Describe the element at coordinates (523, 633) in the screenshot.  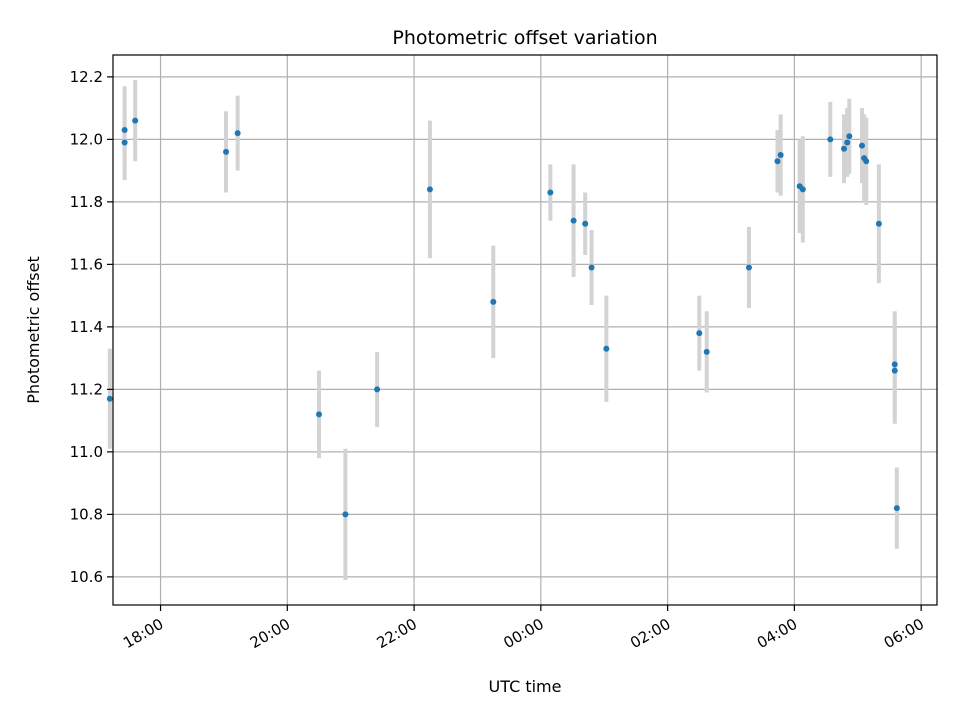
I see `x-tick-label: 00:00` at that location.